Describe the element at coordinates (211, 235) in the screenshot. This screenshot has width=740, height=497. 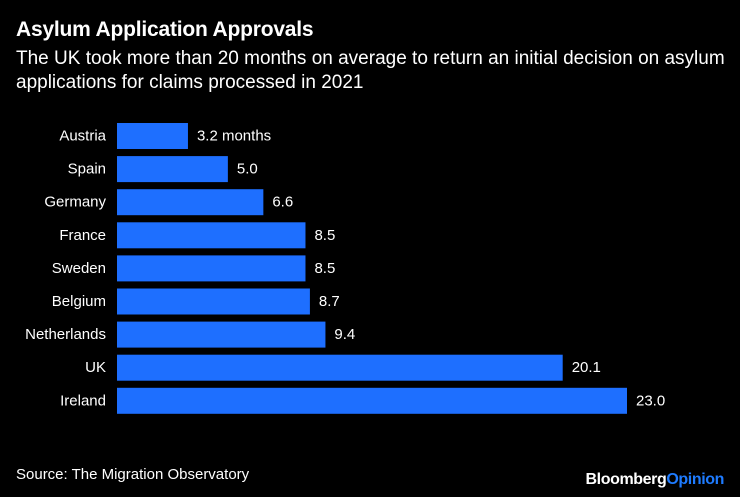
I see `bar-france` at that location.